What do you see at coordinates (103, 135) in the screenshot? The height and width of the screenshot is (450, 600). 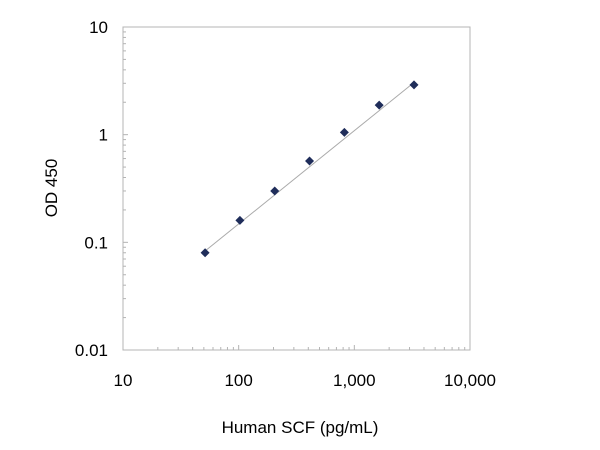 I see `y-tick-label: 1` at bounding box center [103, 135].